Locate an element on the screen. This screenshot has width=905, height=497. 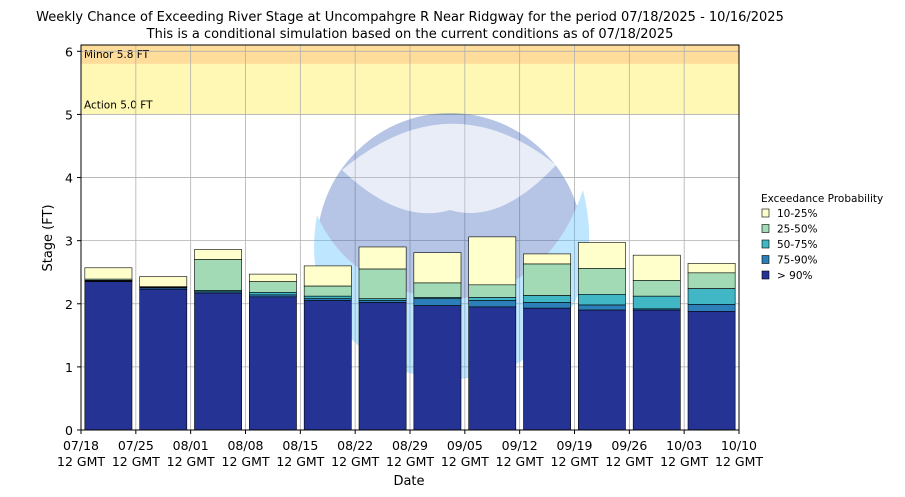
legend-label-4: > 90% is located at coordinates (794, 276).